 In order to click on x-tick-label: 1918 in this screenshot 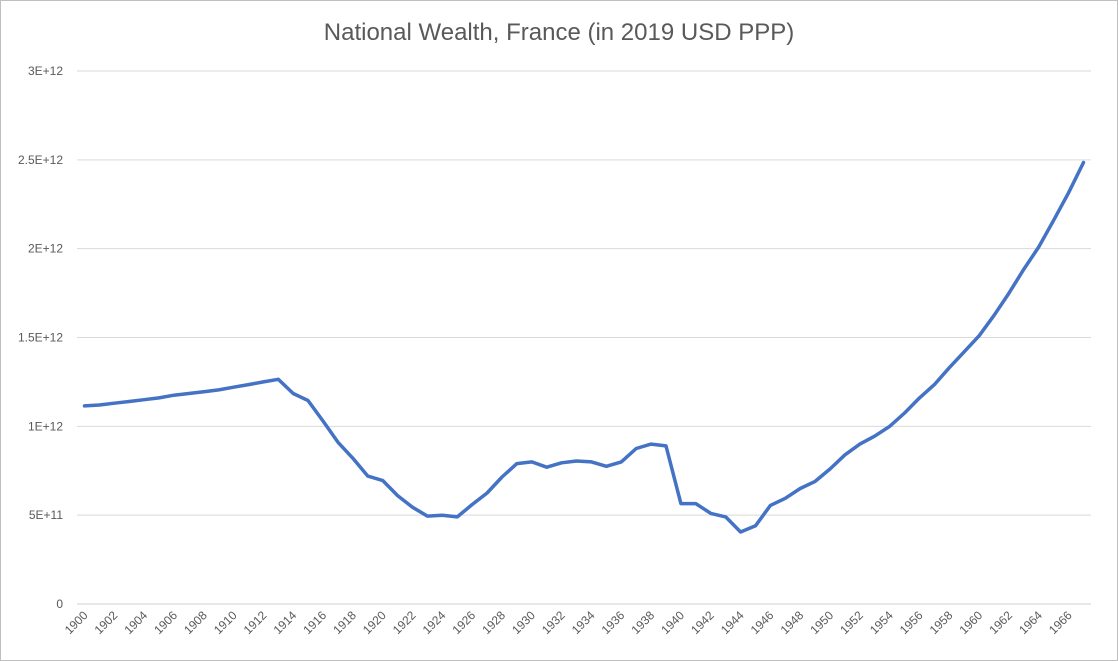, I will do `click(344, 622)`.